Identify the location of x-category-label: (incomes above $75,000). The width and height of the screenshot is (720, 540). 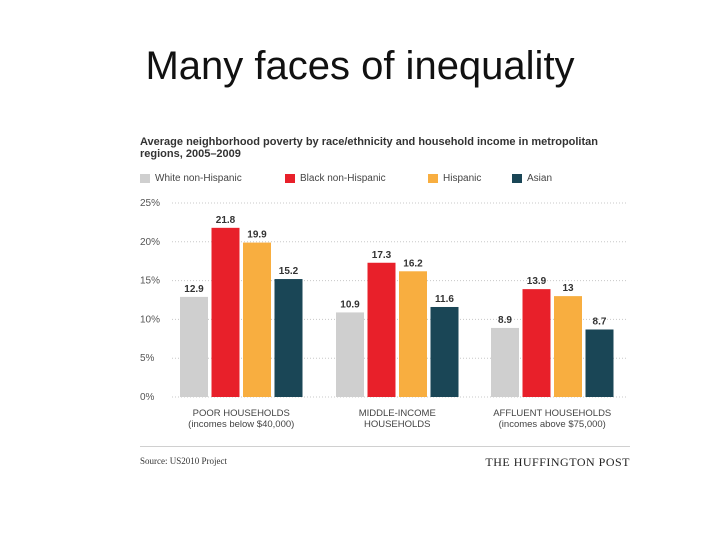
(552, 424).